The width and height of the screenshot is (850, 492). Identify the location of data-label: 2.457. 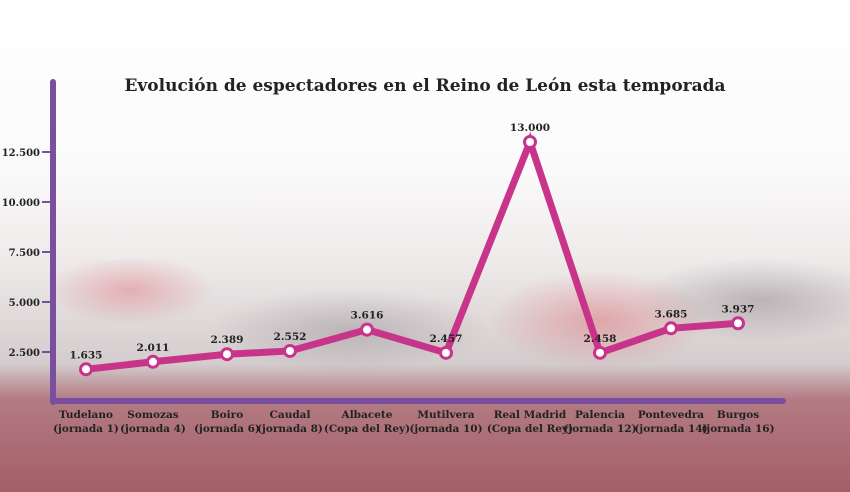
(446, 339).